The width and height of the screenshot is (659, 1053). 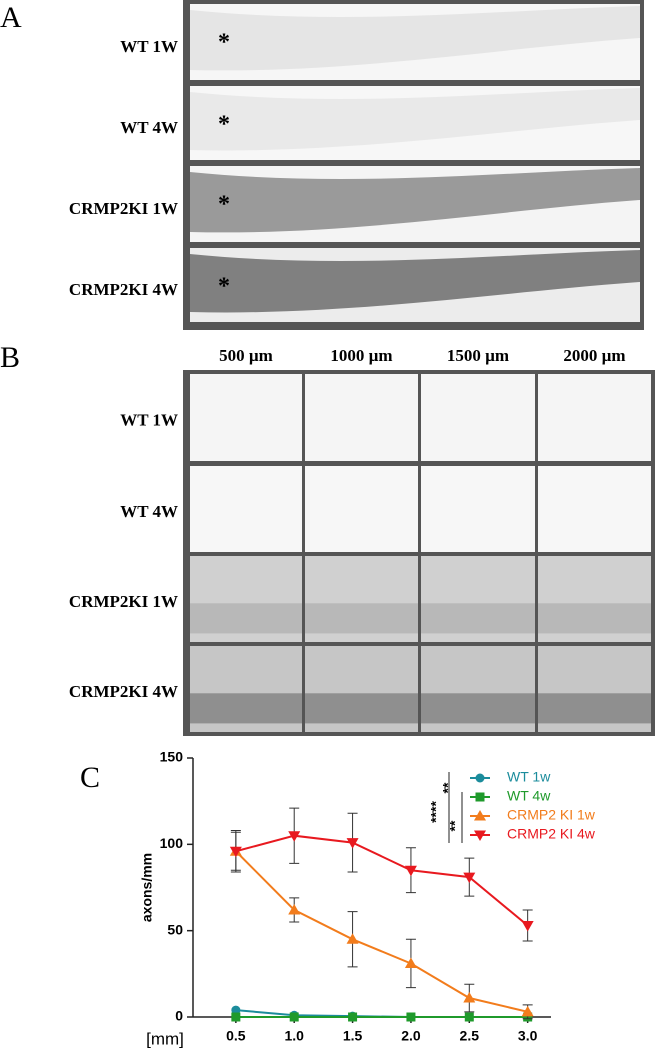 What do you see at coordinates (470, 1036) in the screenshot?
I see `x-tick-label: 2.5` at bounding box center [470, 1036].